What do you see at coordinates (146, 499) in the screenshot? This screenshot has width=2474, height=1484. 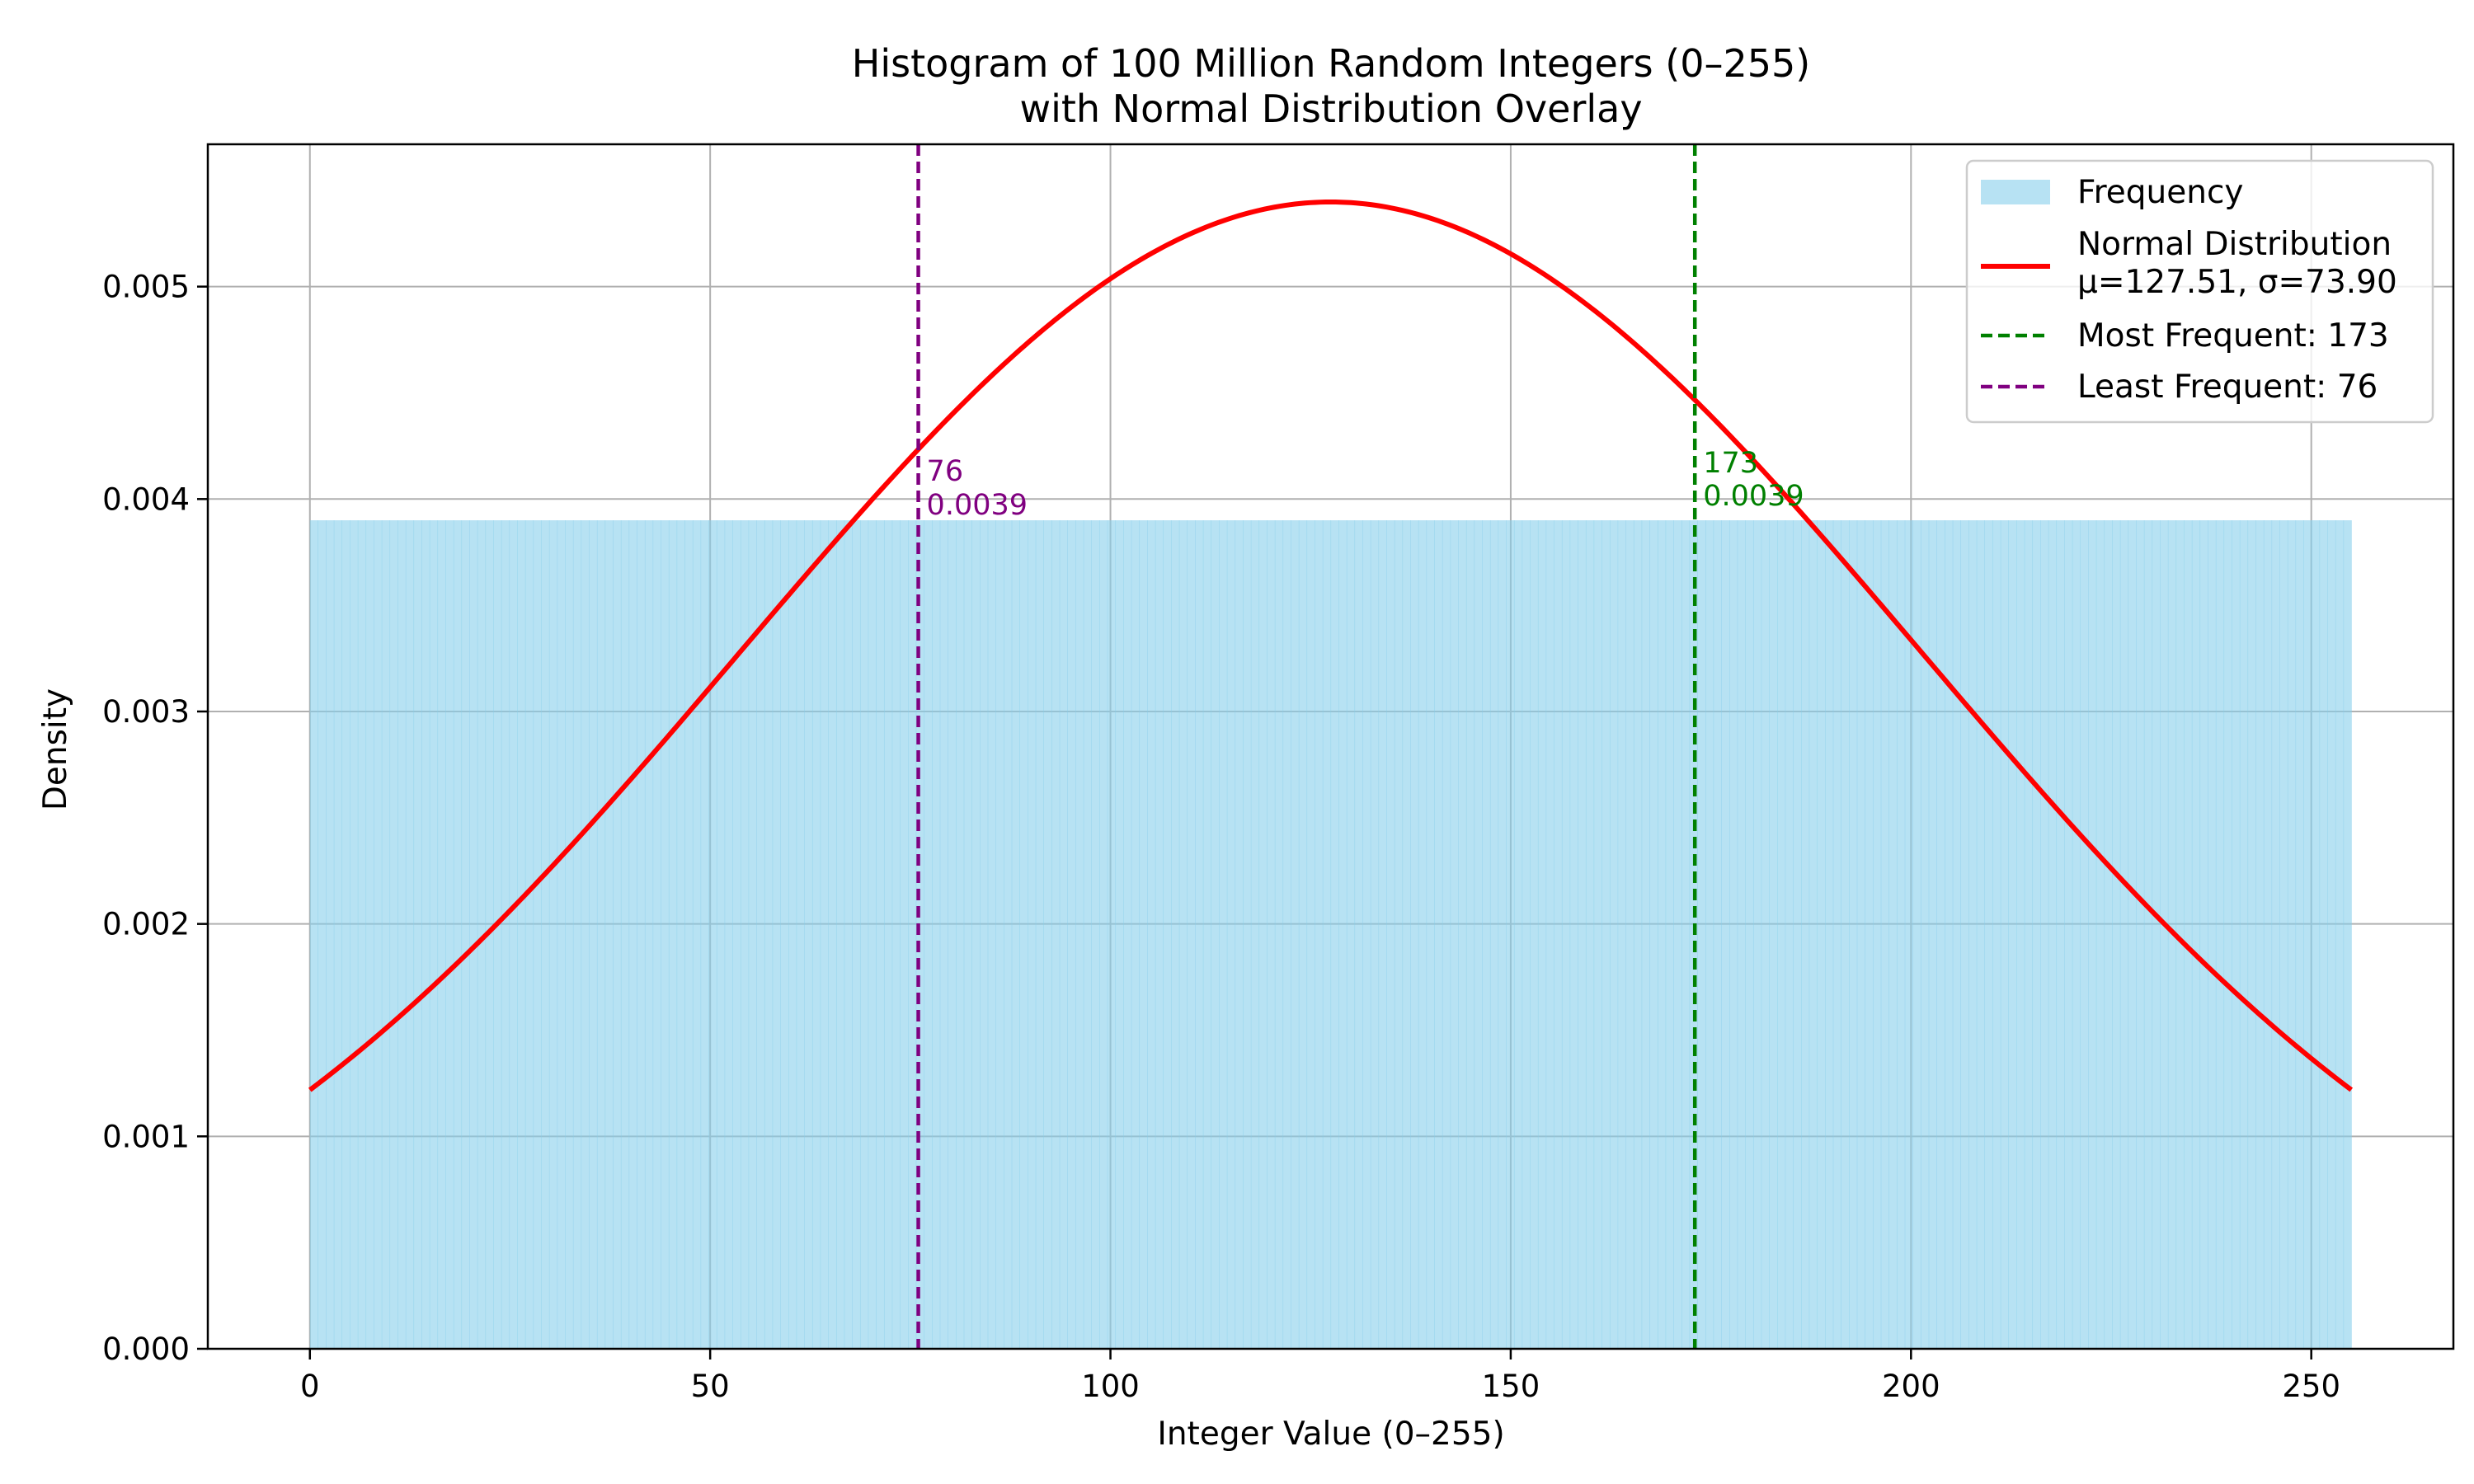 I see `y-tick-label: 0.004` at bounding box center [146, 499].